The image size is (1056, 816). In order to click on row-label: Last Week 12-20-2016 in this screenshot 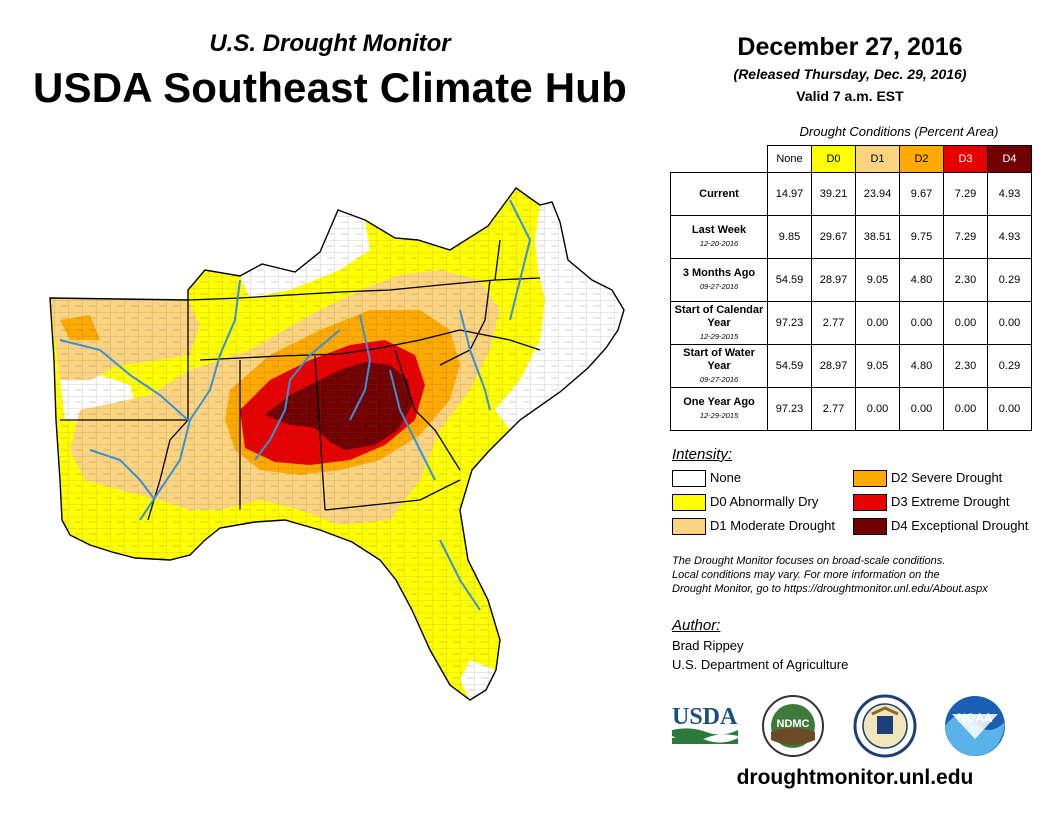, I will do `click(719, 237)`.